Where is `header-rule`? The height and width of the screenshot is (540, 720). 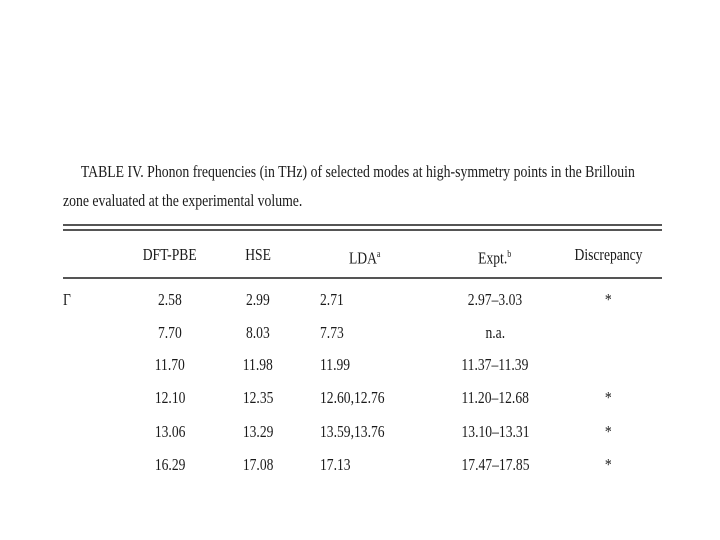
header-rule is located at coordinates (362, 278).